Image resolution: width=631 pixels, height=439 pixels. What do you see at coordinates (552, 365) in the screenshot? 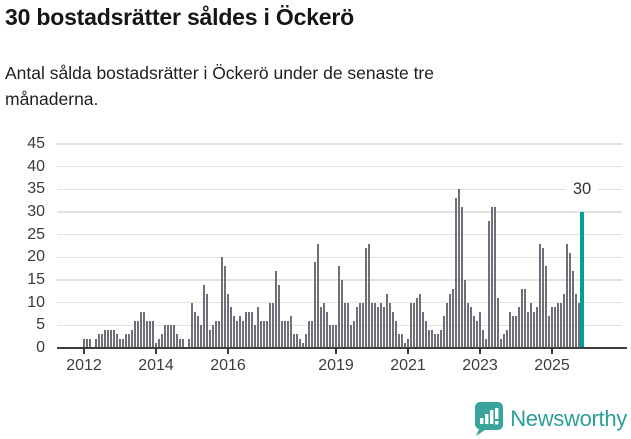
I see `x-tick-label: 2025` at bounding box center [552, 365].